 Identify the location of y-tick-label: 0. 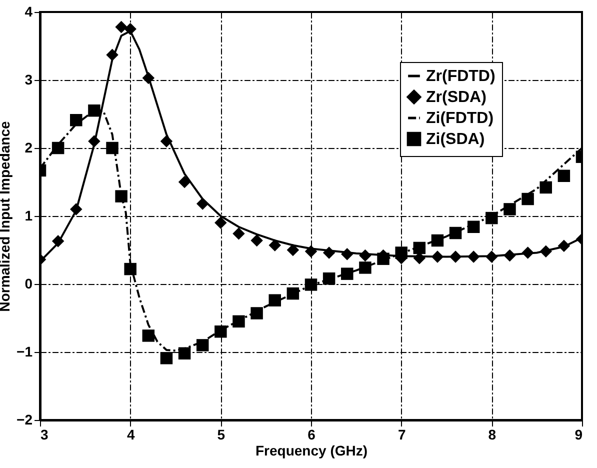
(28, 284).